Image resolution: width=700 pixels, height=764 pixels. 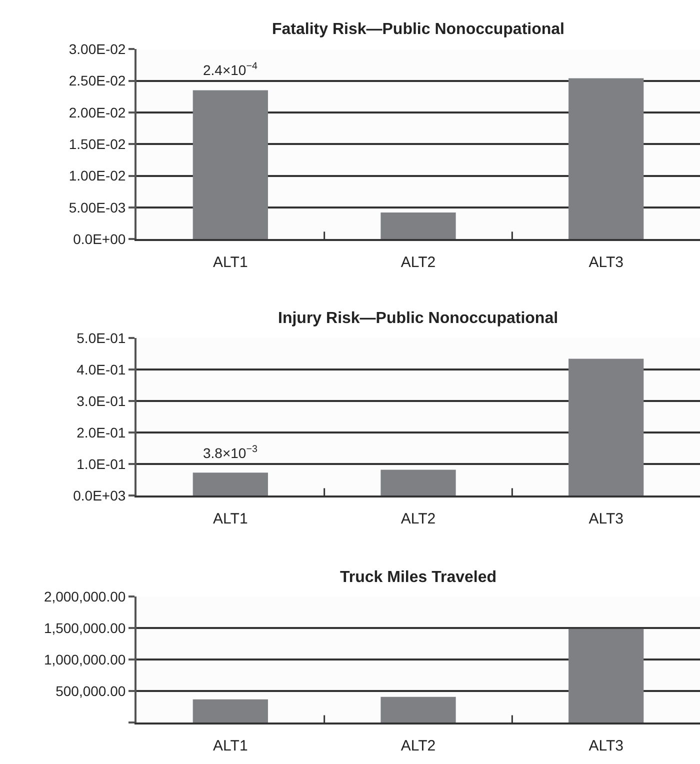 What do you see at coordinates (97, 80) in the screenshot?
I see `y-tick-label: 2.50E-02` at bounding box center [97, 80].